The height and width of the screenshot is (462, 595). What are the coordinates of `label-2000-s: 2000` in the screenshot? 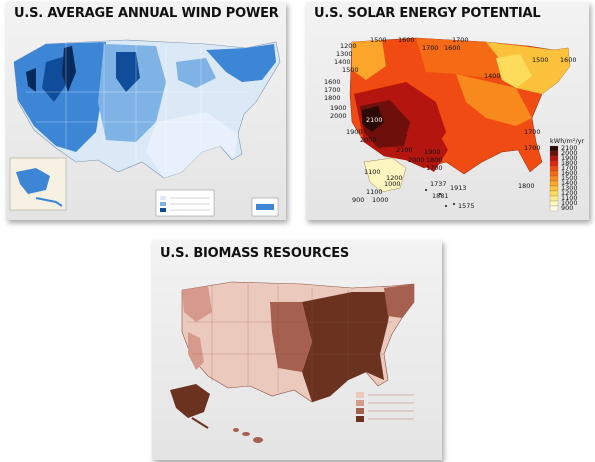 It's located at (416, 160).